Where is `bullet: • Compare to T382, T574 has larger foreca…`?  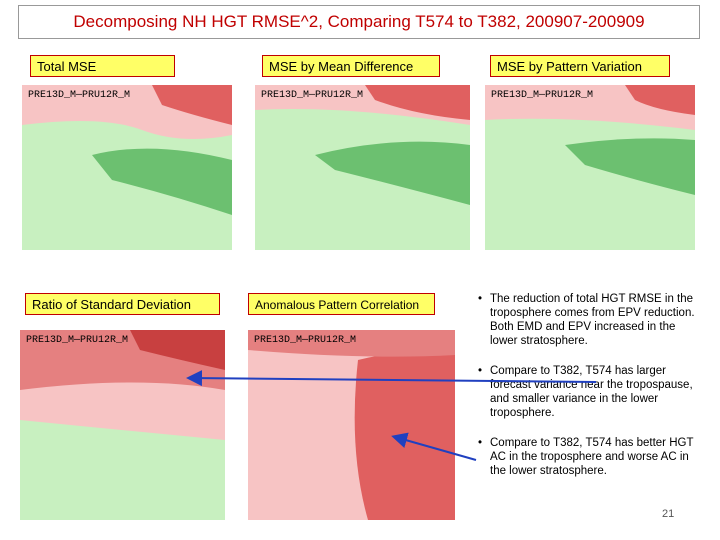 bullet: • Compare to T382, T574 has larger foreca… is located at coordinates (589, 392).